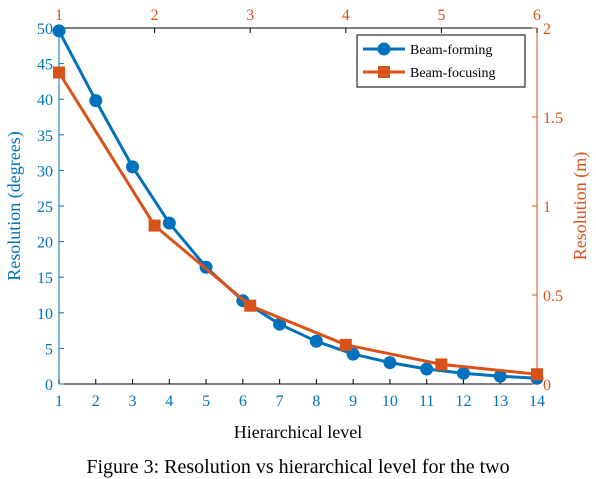  I want to click on y-left-tick-label: 5, so click(49, 349).